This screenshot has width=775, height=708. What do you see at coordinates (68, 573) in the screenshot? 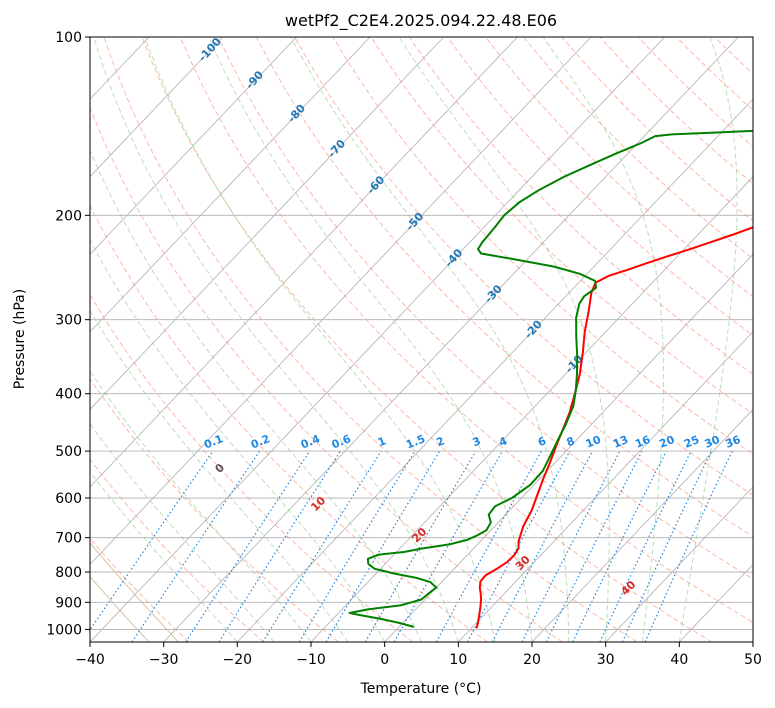
I see `y-tick-label: 800` at bounding box center [68, 573].